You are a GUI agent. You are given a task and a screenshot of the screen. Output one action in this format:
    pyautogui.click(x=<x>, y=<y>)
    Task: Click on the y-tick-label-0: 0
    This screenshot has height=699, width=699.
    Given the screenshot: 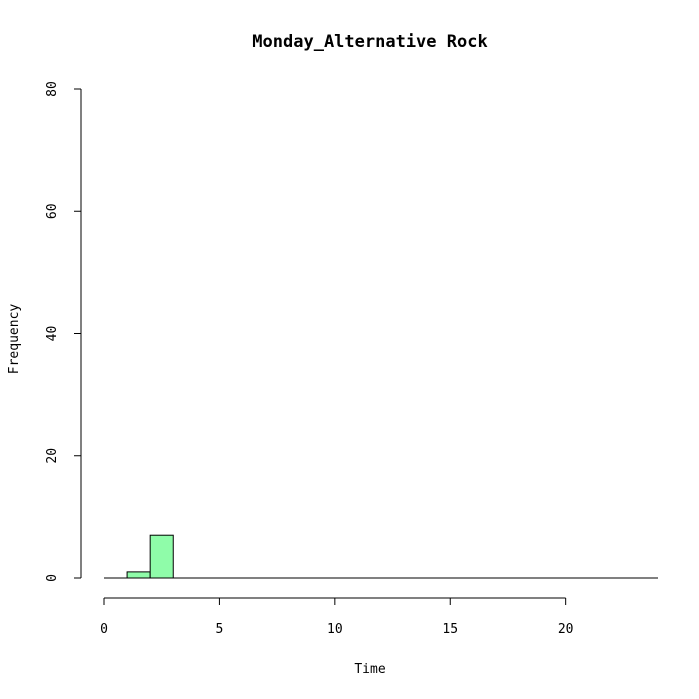 What is the action you would take?
    pyautogui.click(x=52, y=578)
    